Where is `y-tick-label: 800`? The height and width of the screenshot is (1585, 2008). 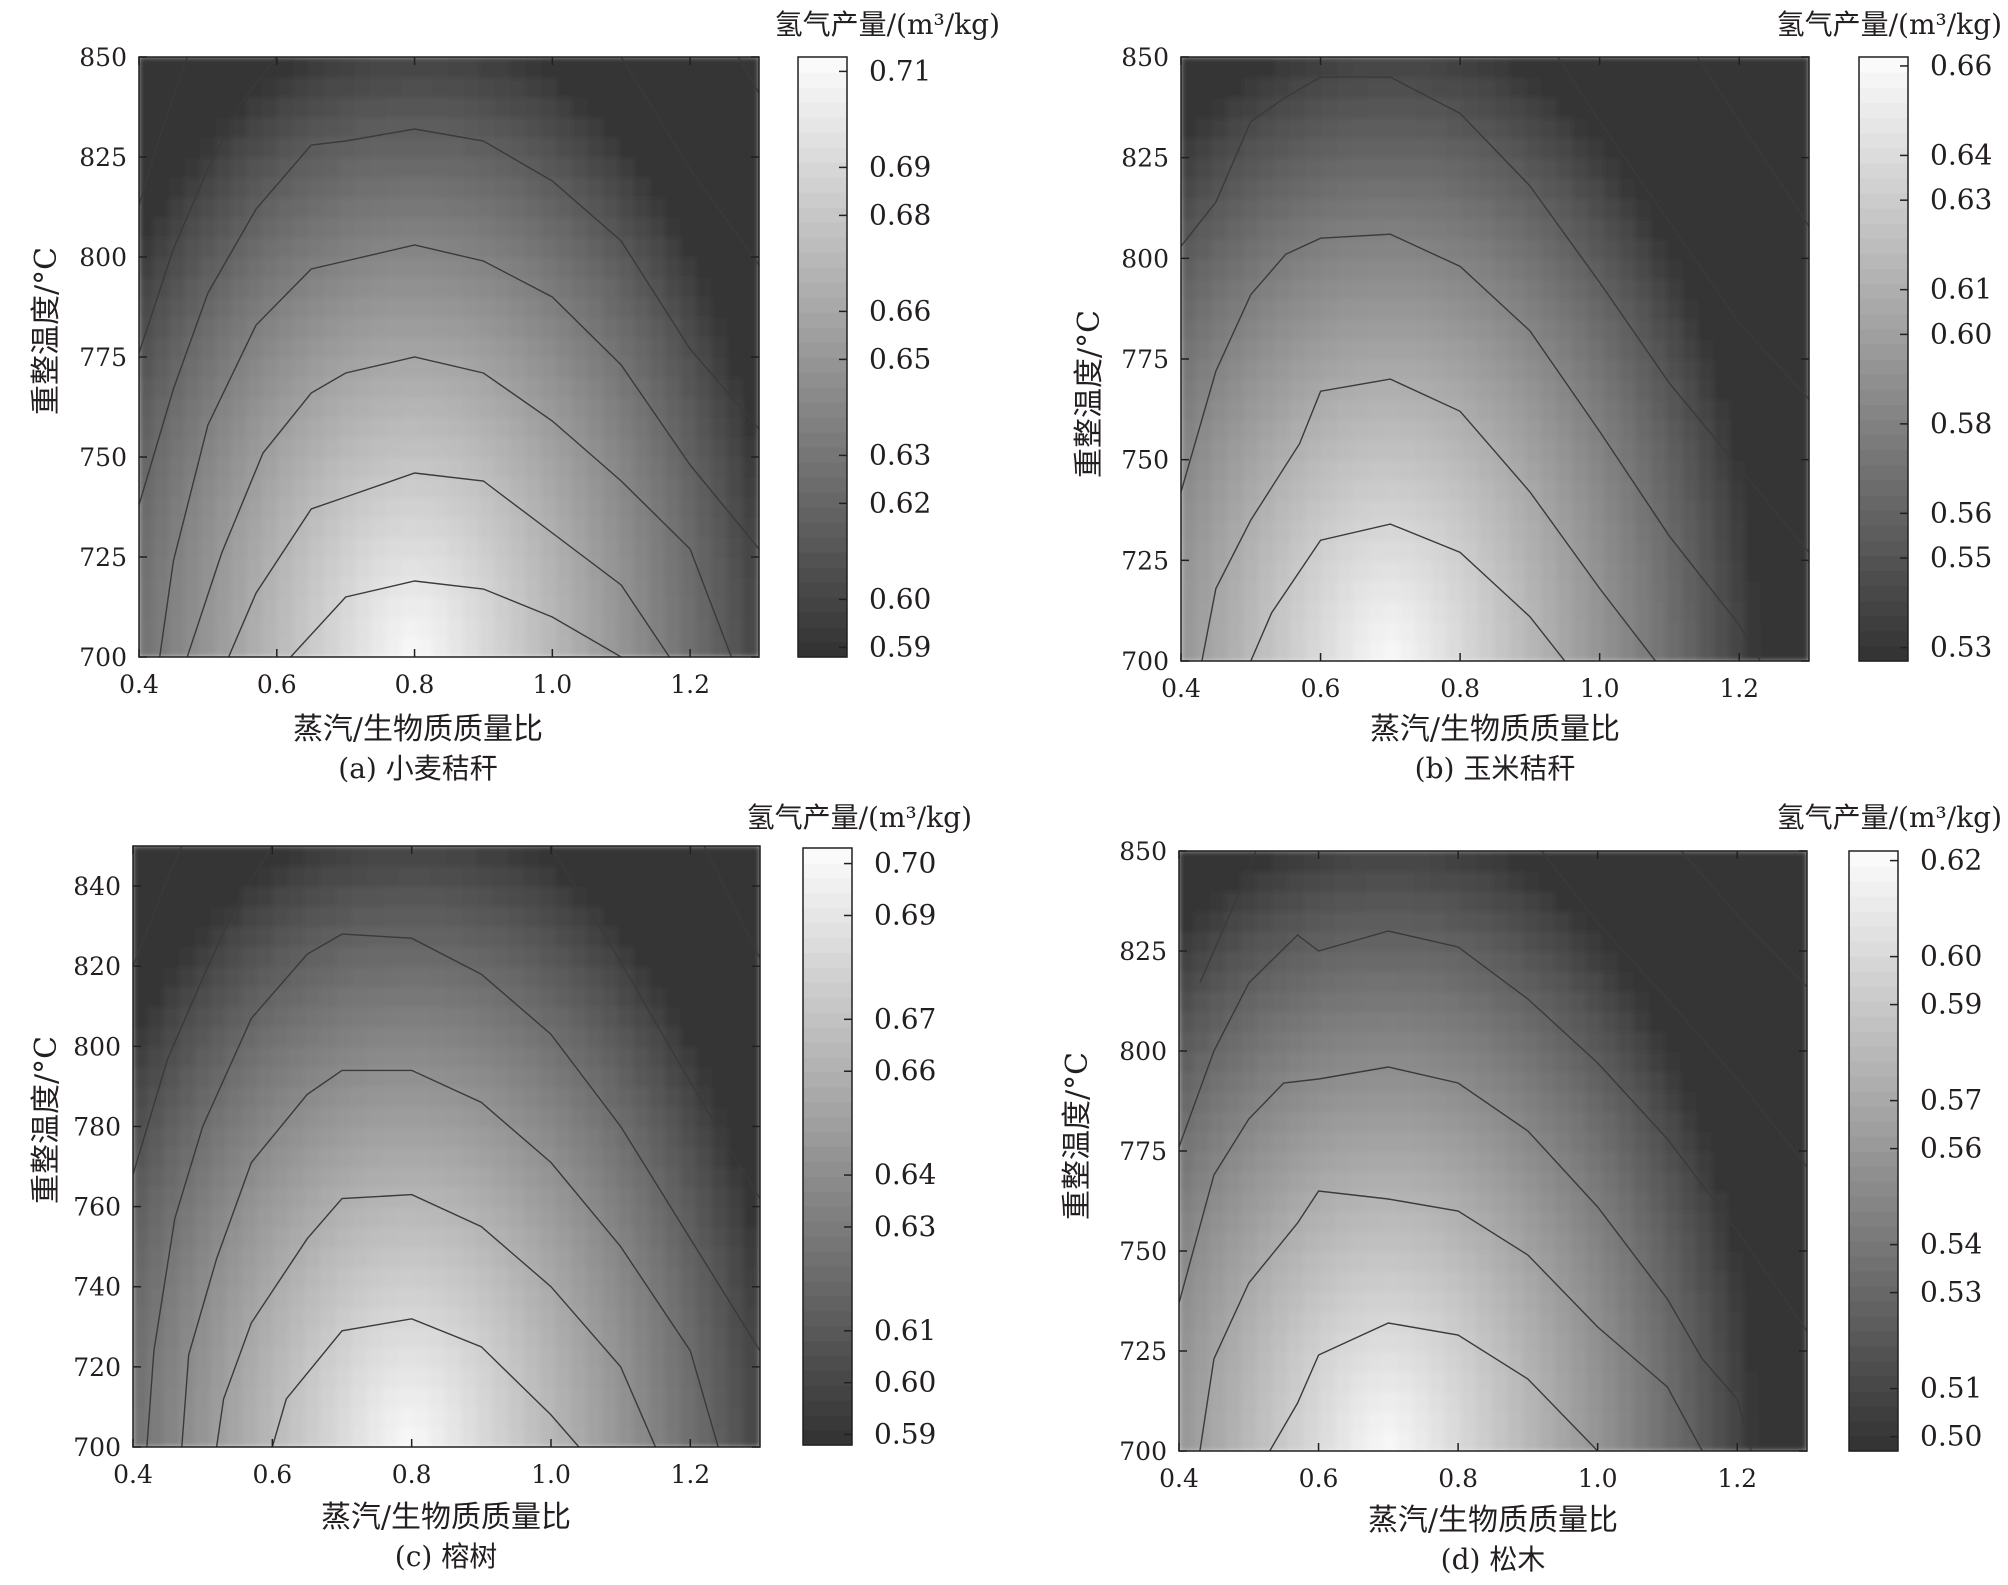 y-tick-label: 800 is located at coordinates (103, 257).